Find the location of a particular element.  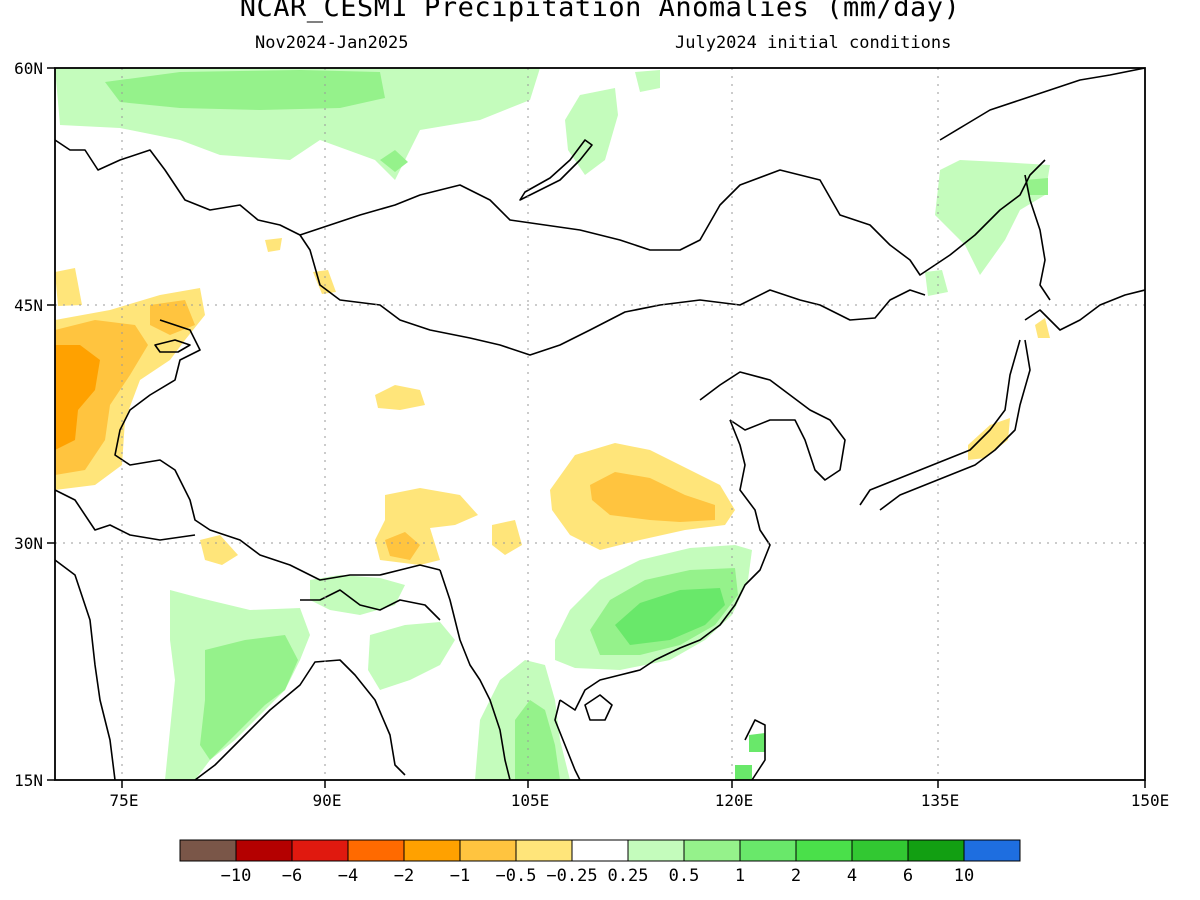

wet-region-manchuria is located at coordinates (936, 283).